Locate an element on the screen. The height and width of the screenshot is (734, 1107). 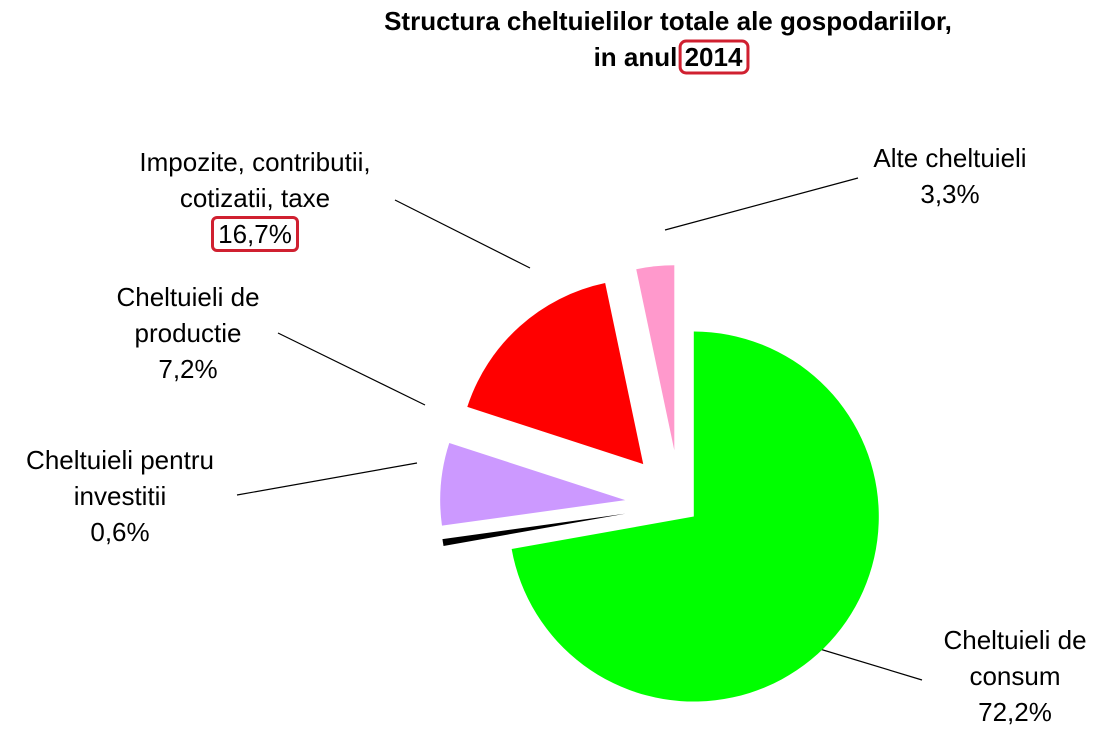
category-label: Impozite, contributii, cotizatii, taxe is located at coordinates (255, 180).